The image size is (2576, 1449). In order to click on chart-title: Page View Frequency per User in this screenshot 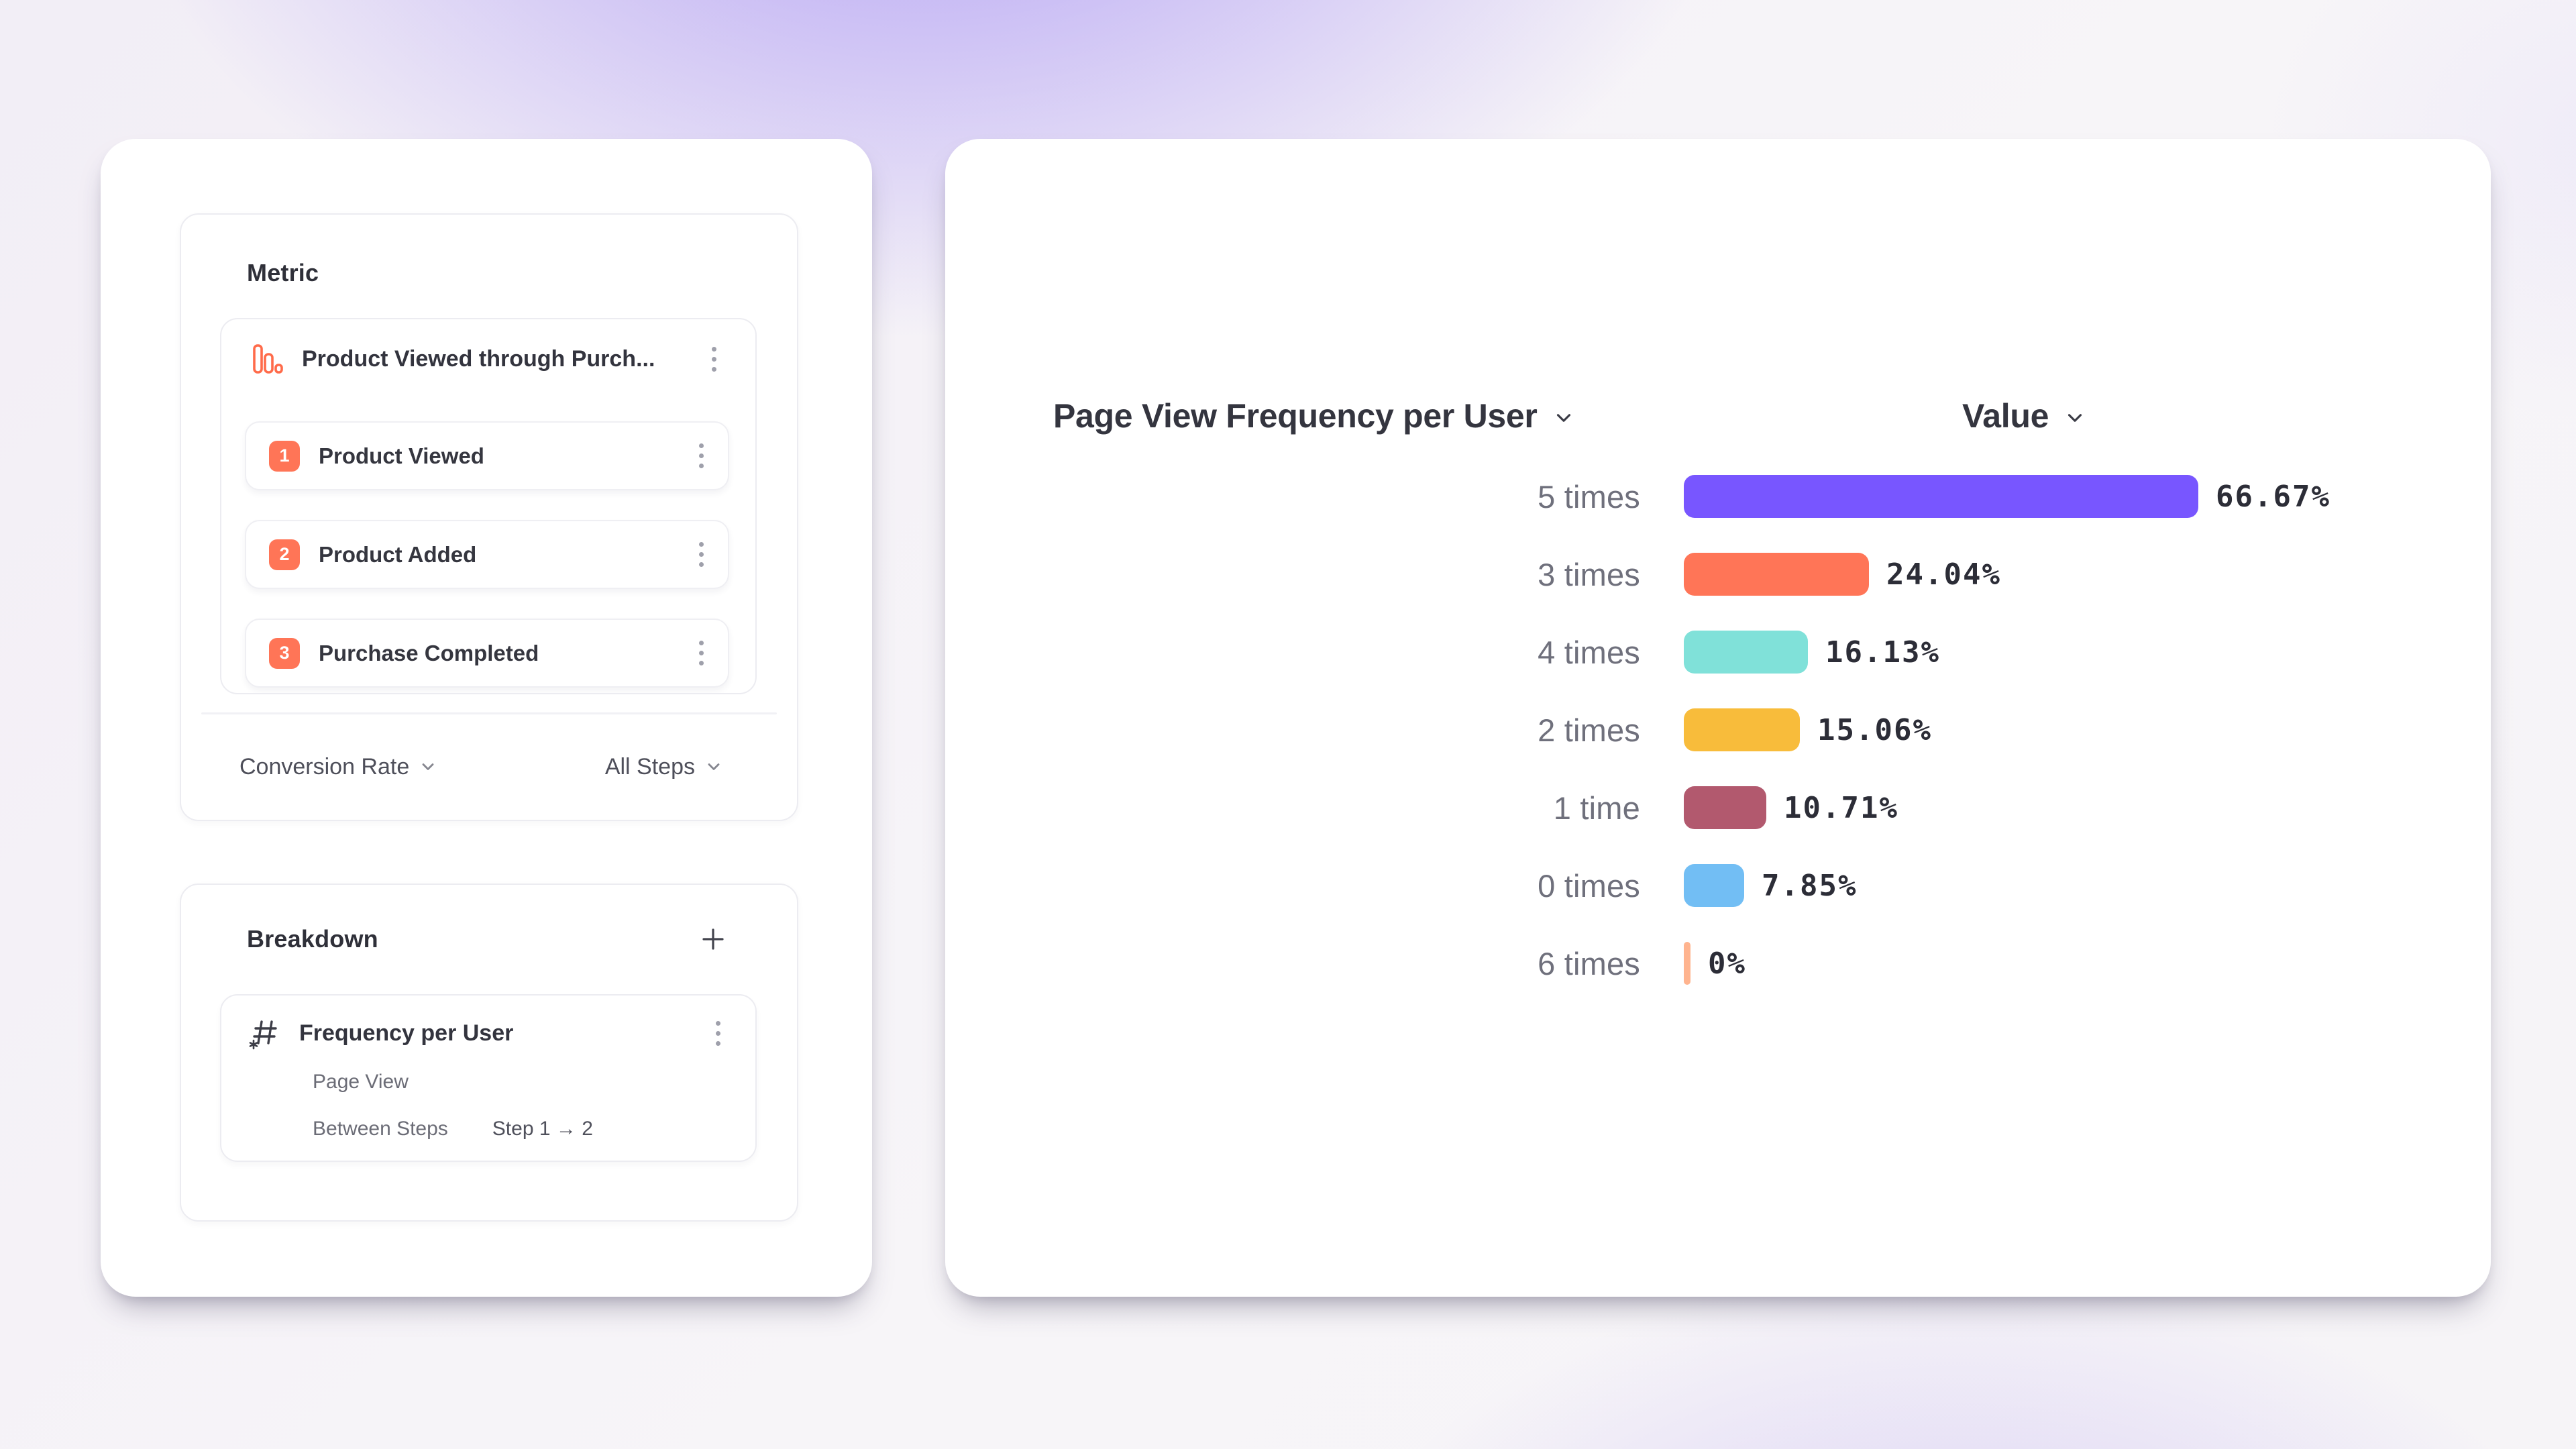, I will do `click(1295, 416)`.